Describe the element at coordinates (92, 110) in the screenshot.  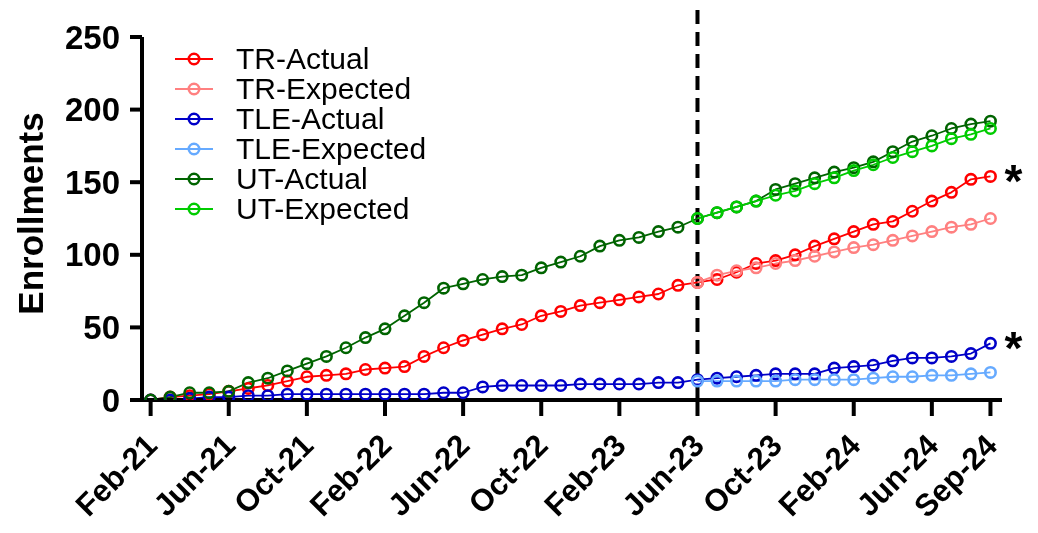
I see `y-tick-label: 200` at that location.